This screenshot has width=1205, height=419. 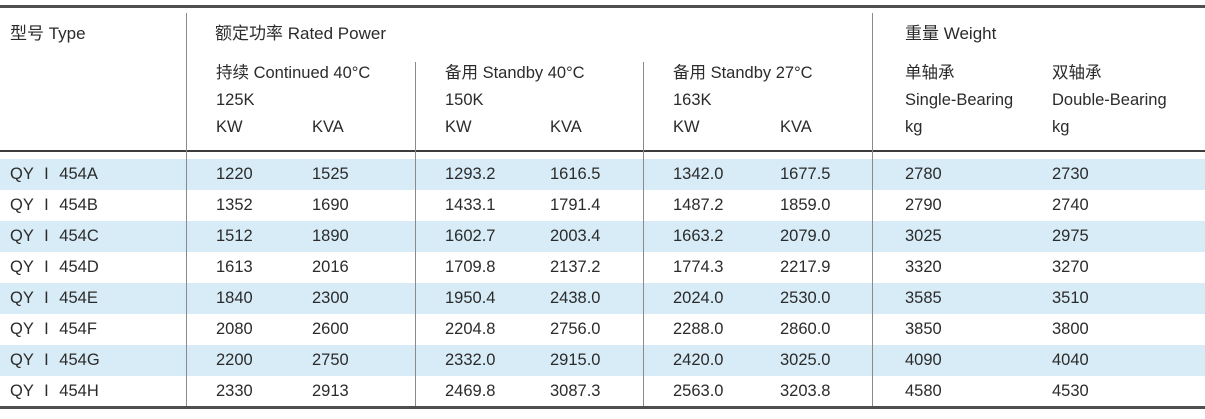 What do you see at coordinates (923, 329) in the screenshot?
I see `value-cell: 3850` at bounding box center [923, 329].